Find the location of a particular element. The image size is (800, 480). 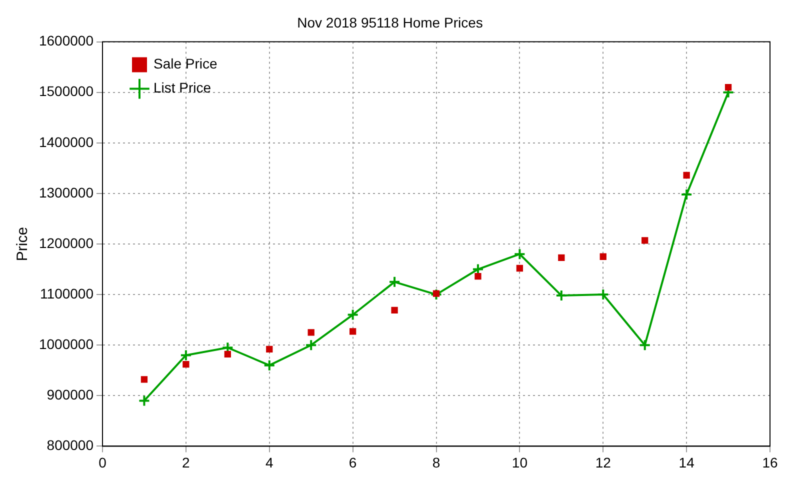

x-tick-label: 6 is located at coordinates (352, 462).